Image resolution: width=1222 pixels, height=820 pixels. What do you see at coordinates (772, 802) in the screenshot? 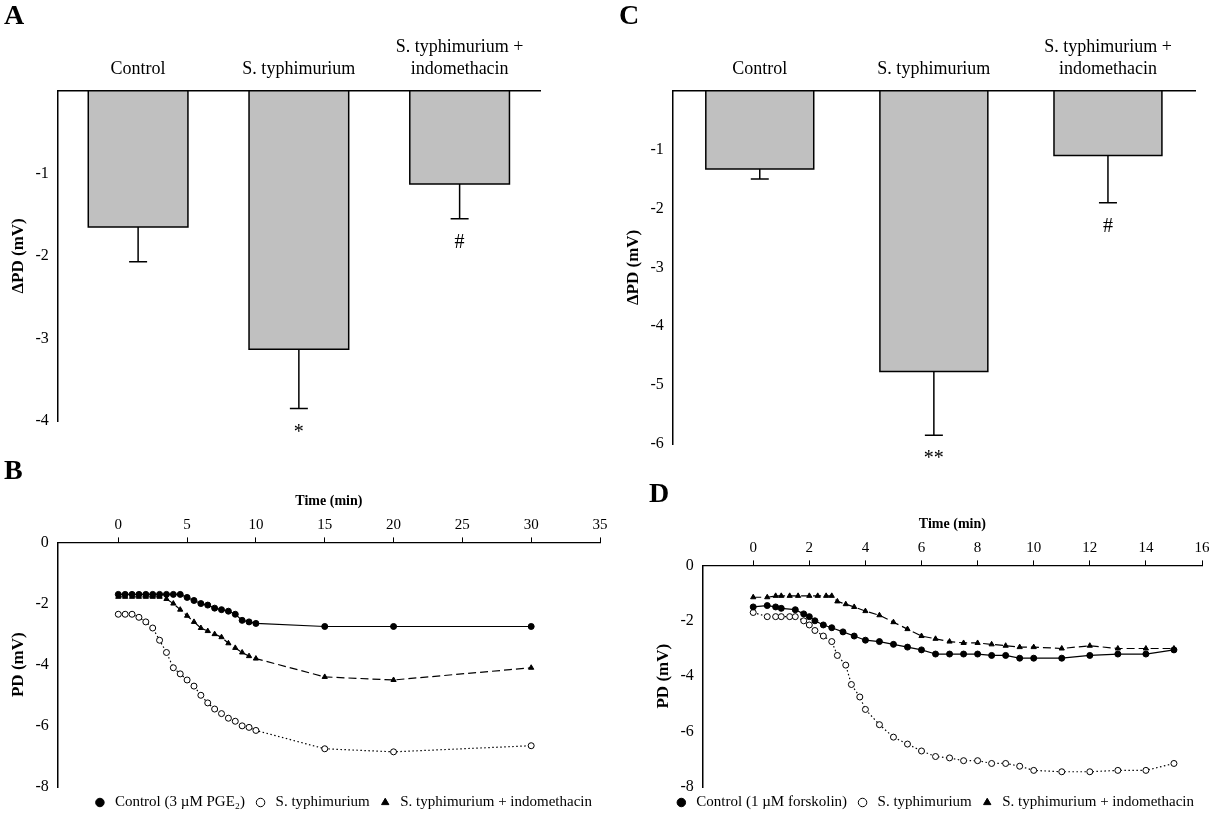
I see `legend-label: Control (1 µM forskolin)` at bounding box center [772, 802].